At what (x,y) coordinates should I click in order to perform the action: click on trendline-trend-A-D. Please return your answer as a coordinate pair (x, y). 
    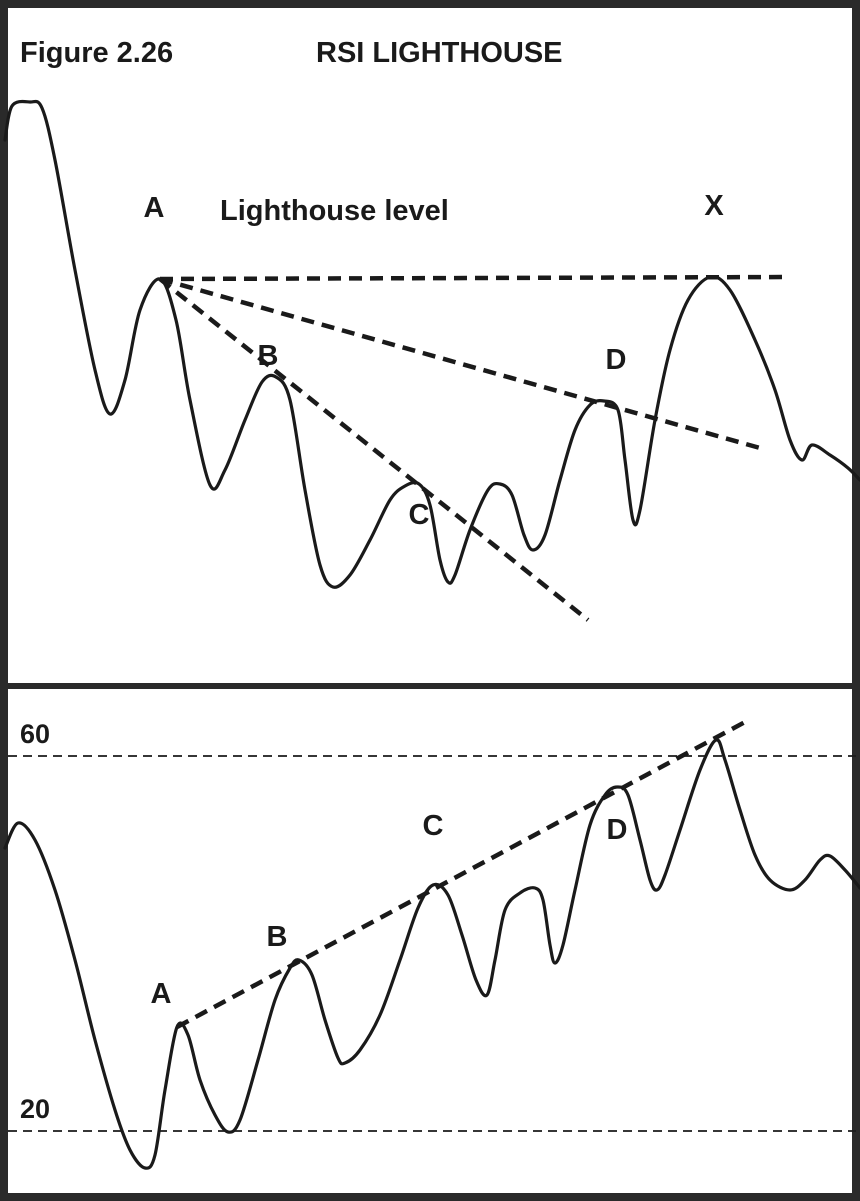
    Looking at the image, I should click on (460, 363).